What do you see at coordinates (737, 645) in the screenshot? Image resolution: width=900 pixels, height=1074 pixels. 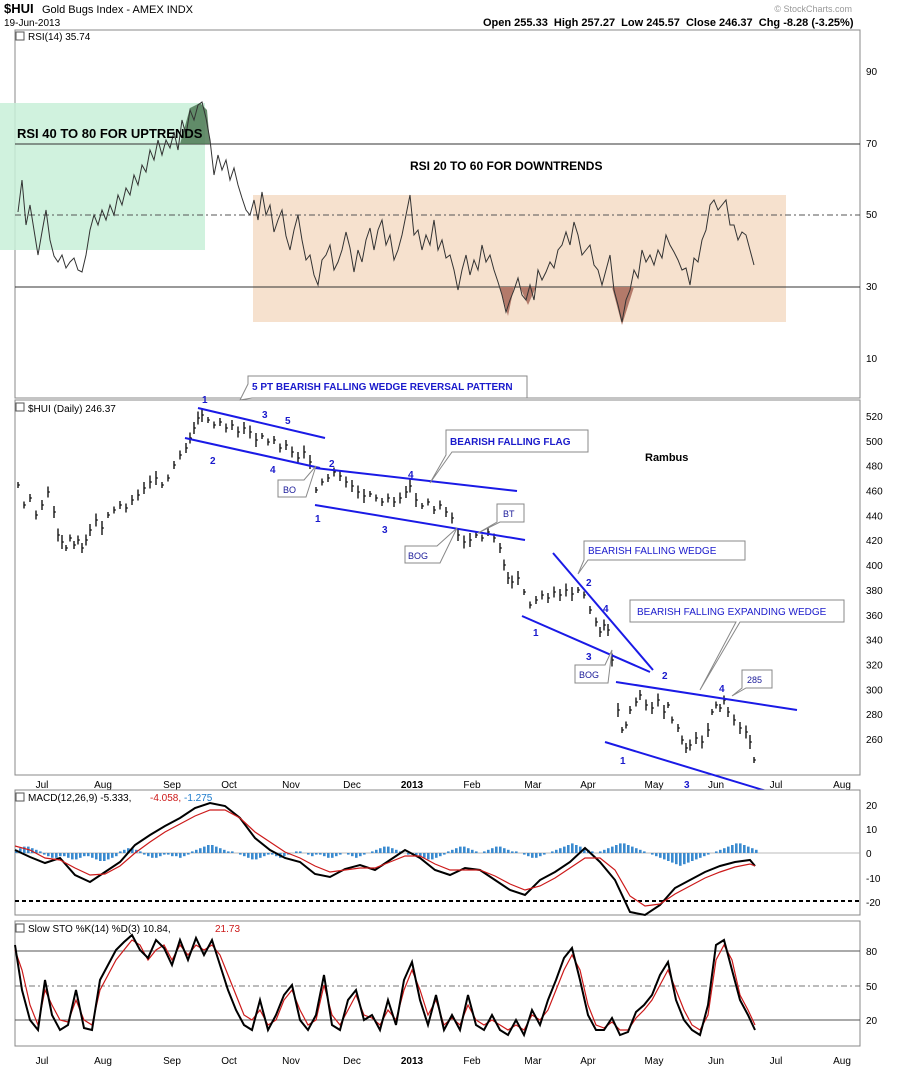 I see `callout-expanding-wedge` at bounding box center [737, 645].